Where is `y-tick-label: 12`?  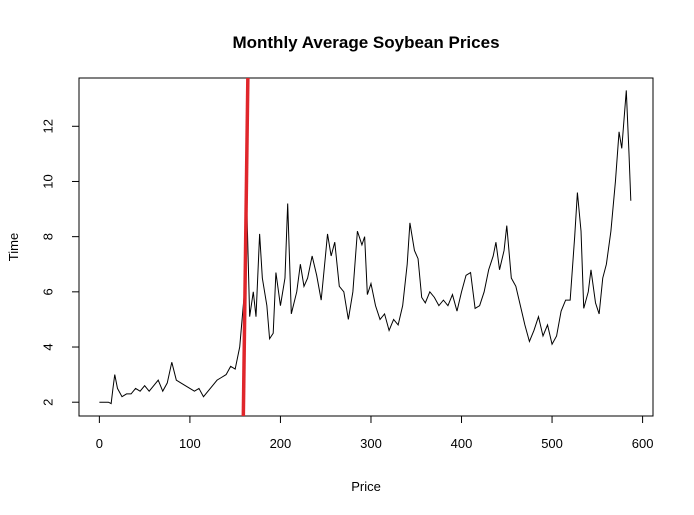 y-tick-label: 12 is located at coordinates (47, 126).